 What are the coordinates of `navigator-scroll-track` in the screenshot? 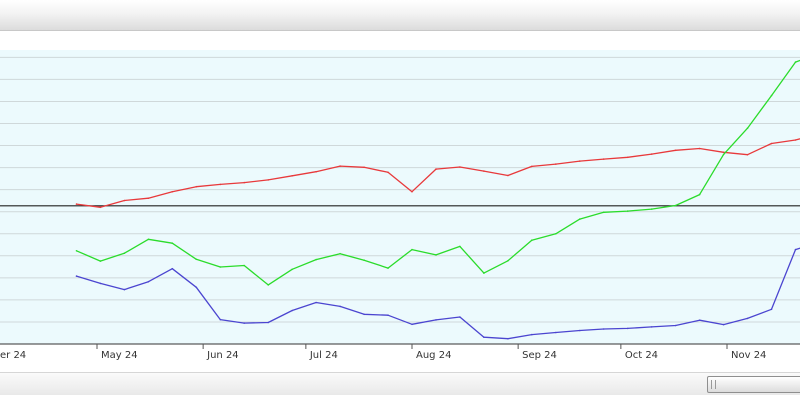 It's located at (400, 383).